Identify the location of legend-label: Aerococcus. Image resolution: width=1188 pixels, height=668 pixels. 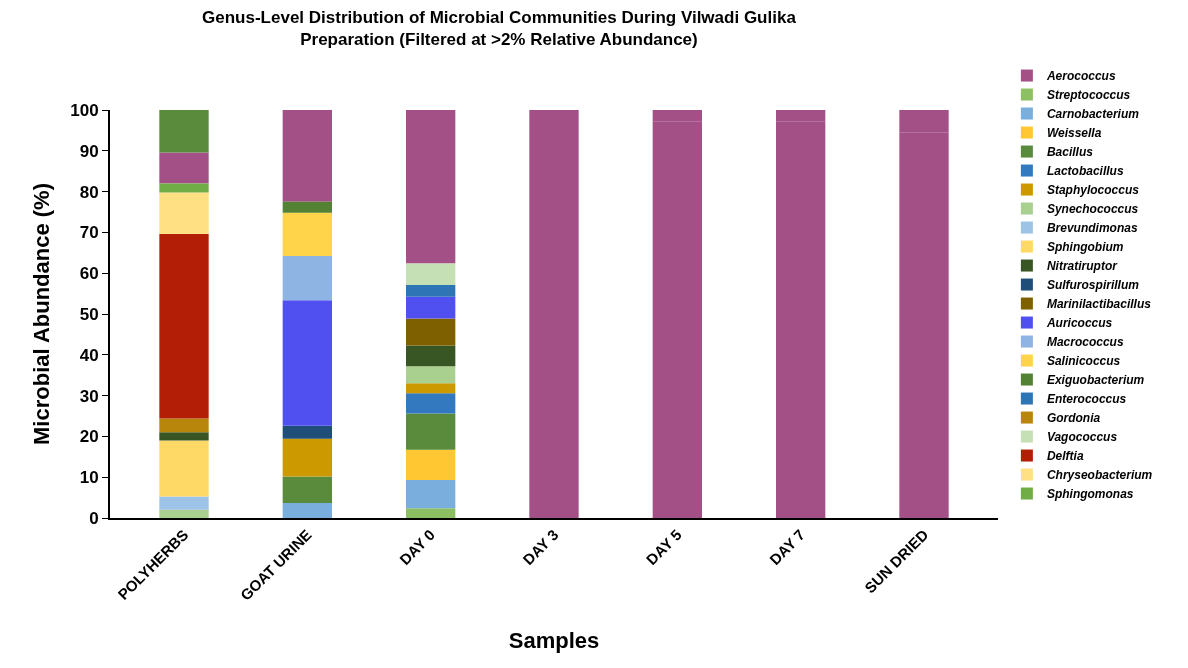
(1080, 76).